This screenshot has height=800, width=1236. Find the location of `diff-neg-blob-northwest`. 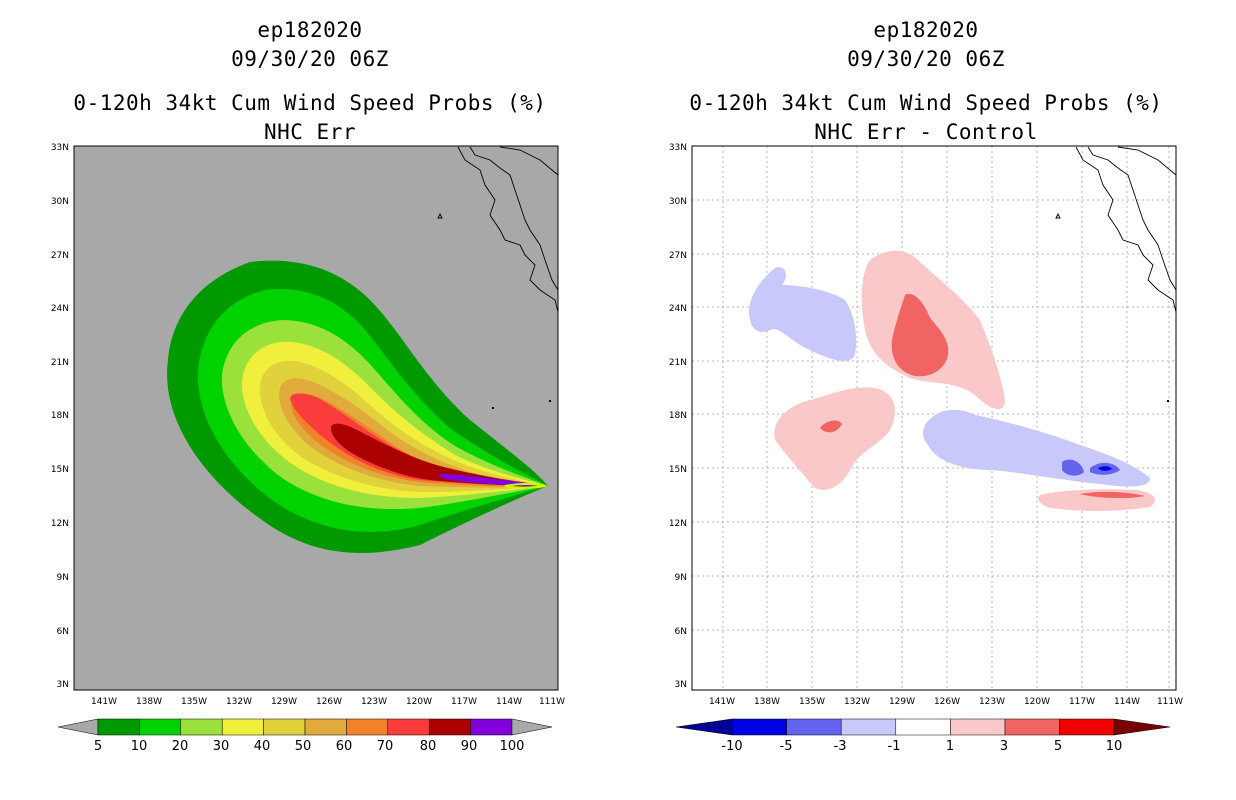

diff-neg-blob-northwest is located at coordinates (803, 314).